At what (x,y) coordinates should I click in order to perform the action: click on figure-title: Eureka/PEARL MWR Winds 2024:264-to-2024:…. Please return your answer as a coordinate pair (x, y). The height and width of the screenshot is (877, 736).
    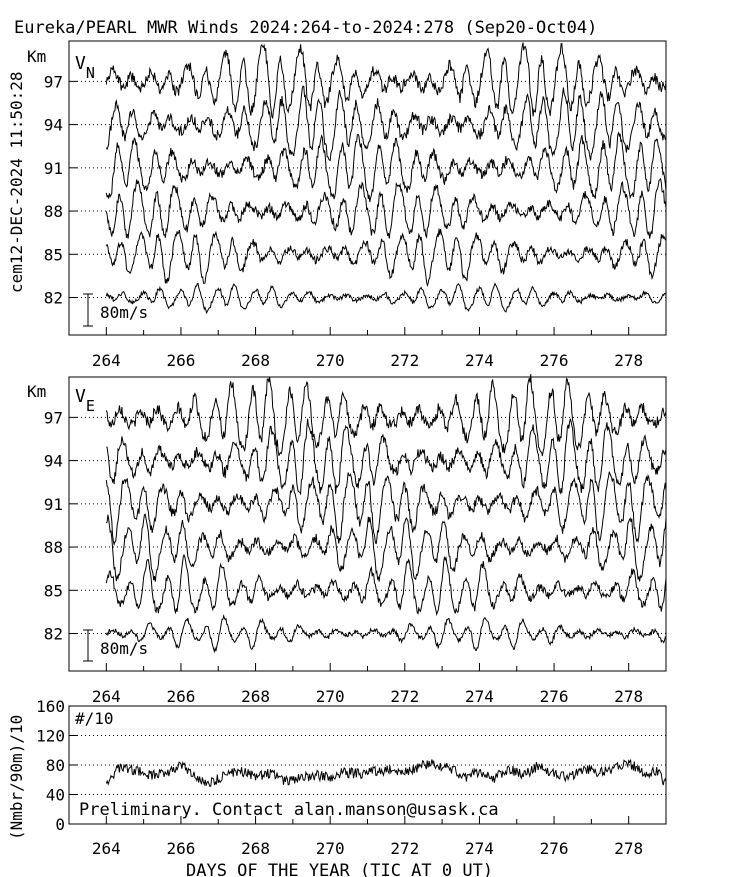
    Looking at the image, I should click on (305, 28).